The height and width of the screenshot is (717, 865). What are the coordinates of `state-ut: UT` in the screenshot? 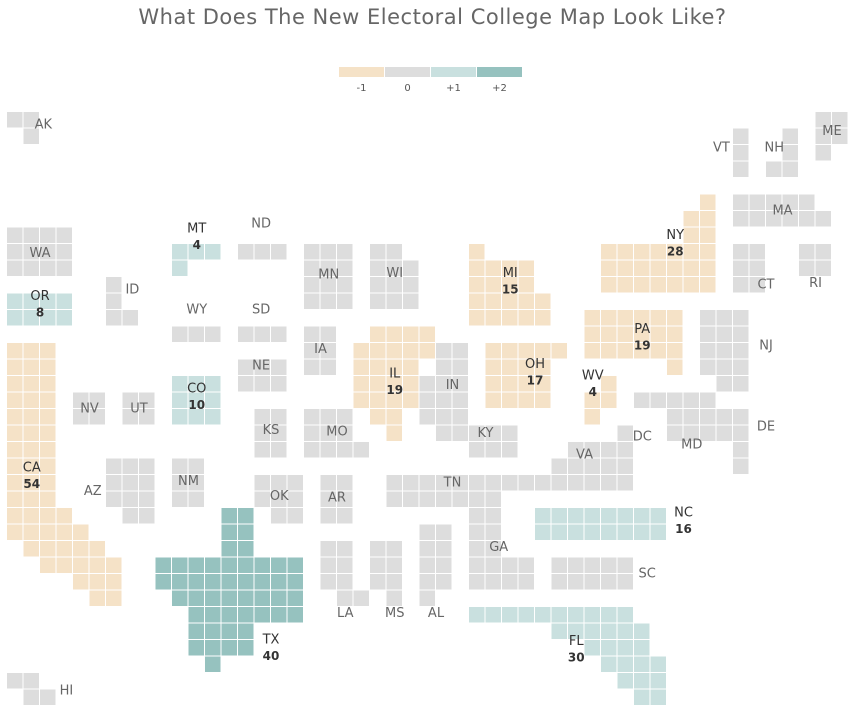 It's located at (138, 408).